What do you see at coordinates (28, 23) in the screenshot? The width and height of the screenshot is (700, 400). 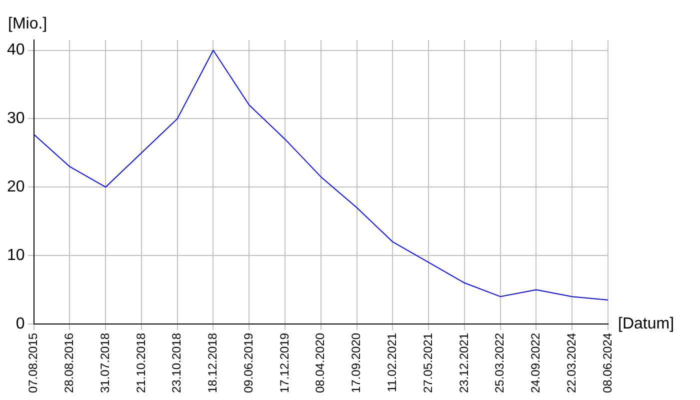 I see `y-axis-title: [Mio.]` at bounding box center [28, 23].